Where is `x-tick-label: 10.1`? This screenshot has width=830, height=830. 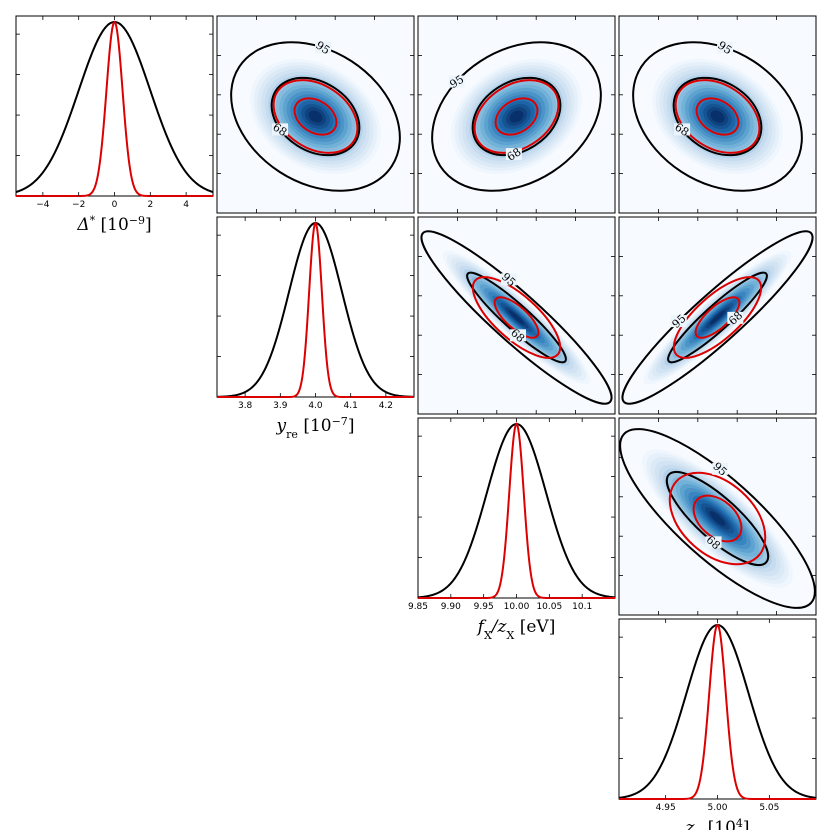 x-tick-label: 10.1 is located at coordinates (582, 607).